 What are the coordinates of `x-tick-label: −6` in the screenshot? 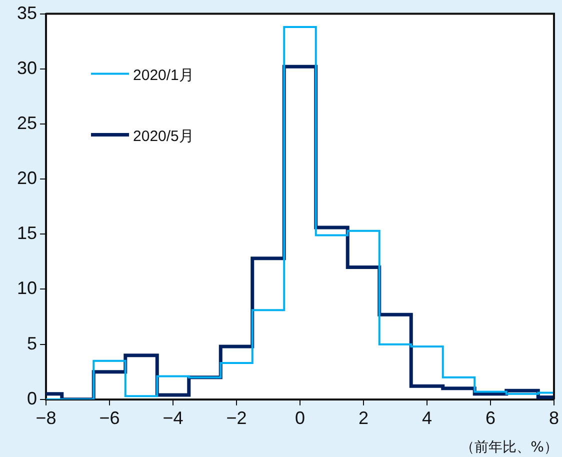 It's located at (109, 418).